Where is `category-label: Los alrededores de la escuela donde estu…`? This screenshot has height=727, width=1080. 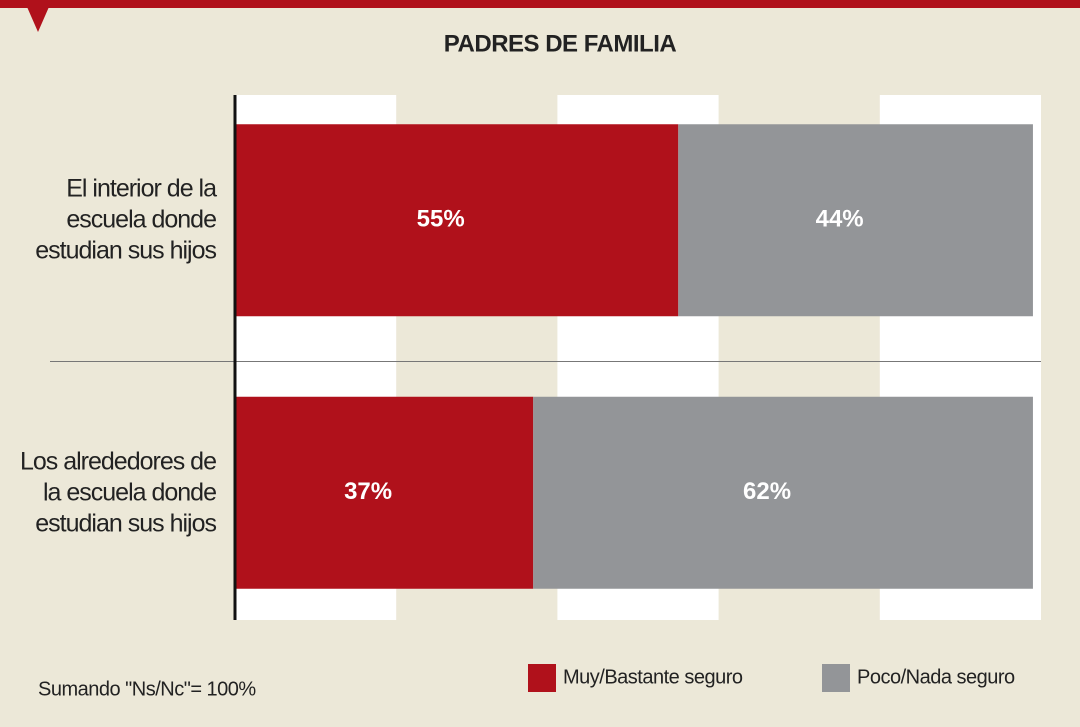 category-label: Los alrededores de la escuela donde estu… is located at coordinates (118, 492).